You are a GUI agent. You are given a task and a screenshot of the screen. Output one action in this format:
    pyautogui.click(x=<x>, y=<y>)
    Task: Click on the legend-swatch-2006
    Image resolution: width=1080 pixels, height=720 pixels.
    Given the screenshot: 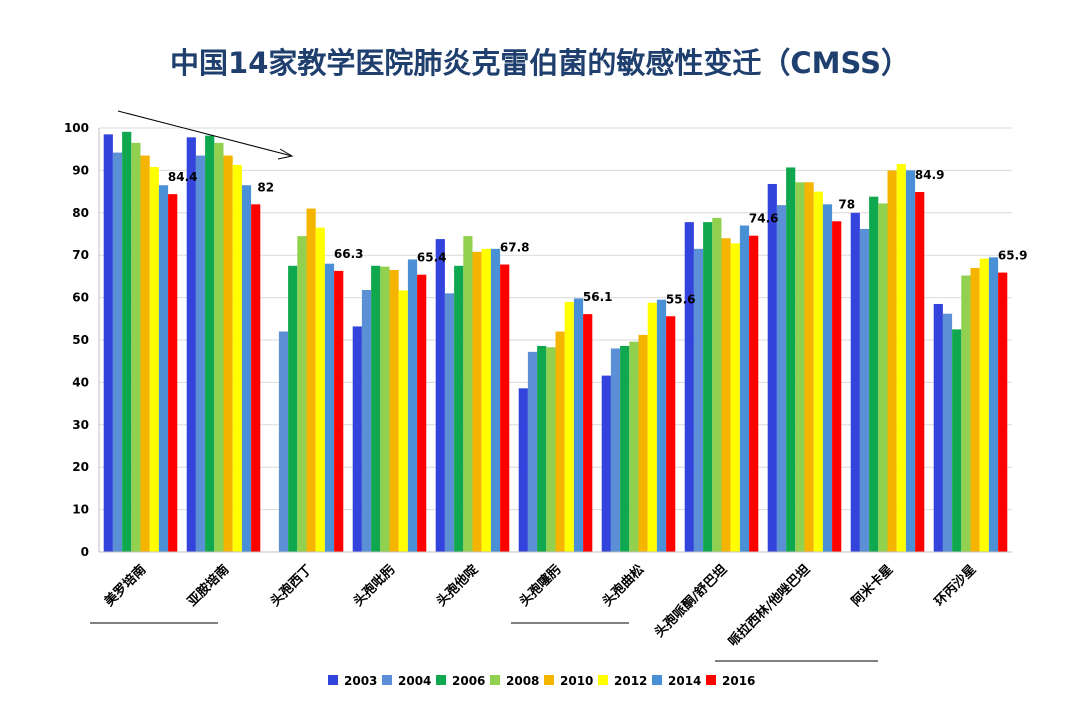 What is the action you would take?
    pyautogui.click(x=441, y=680)
    